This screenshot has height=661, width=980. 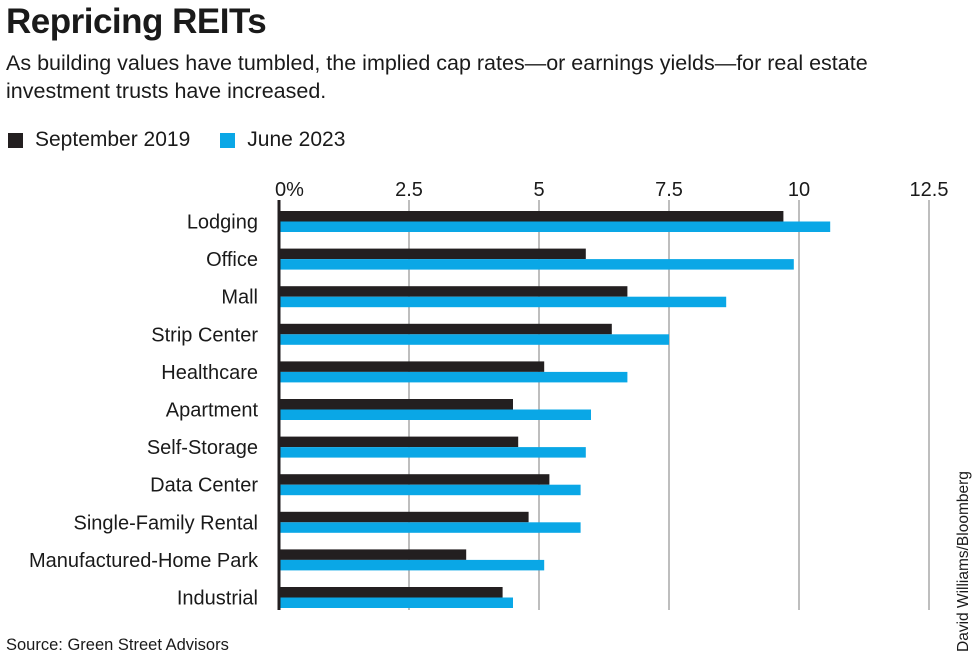 I want to click on category-label: Mall, so click(x=239, y=298).